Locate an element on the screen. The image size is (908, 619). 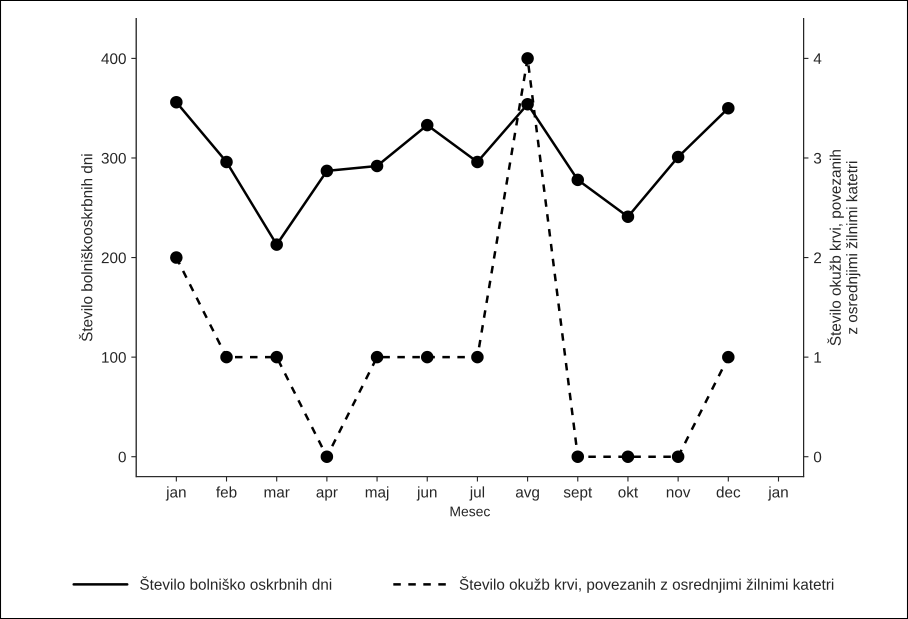
y2-tick-label: 0 is located at coordinates (818, 457).